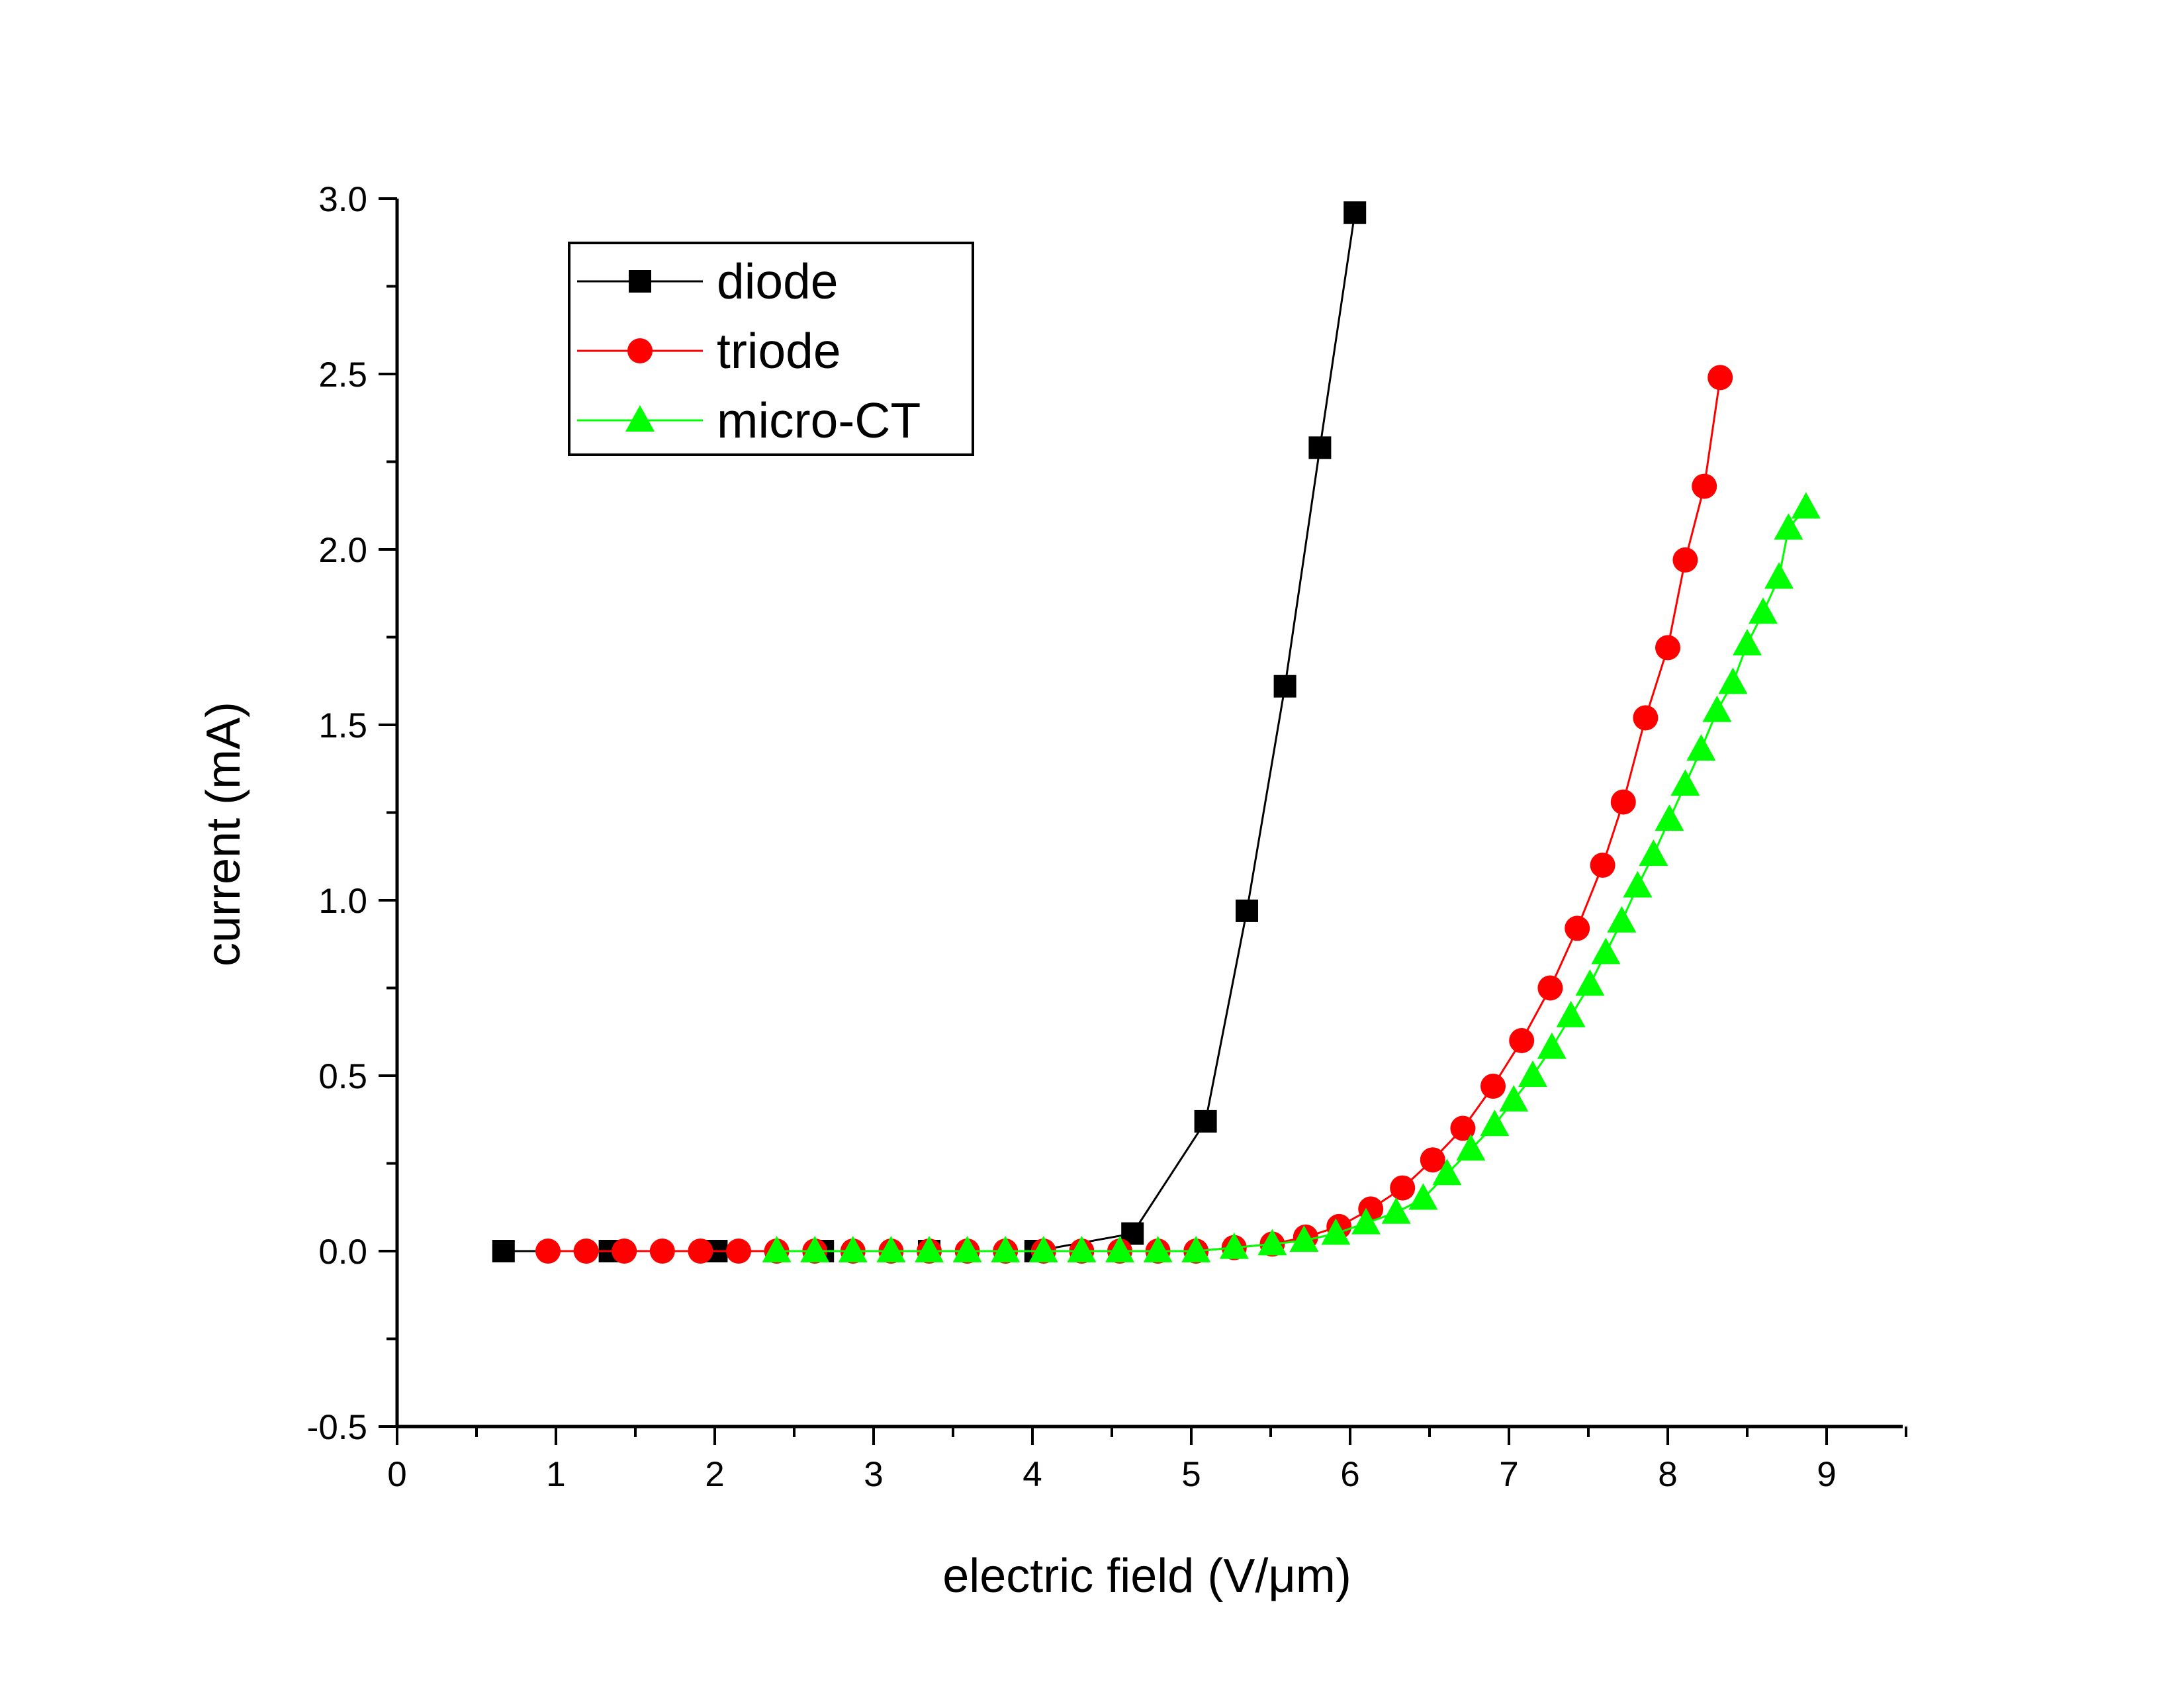 The height and width of the screenshot is (1688, 2184). I want to click on x-tick-label: 6, so click(1349, 1474).